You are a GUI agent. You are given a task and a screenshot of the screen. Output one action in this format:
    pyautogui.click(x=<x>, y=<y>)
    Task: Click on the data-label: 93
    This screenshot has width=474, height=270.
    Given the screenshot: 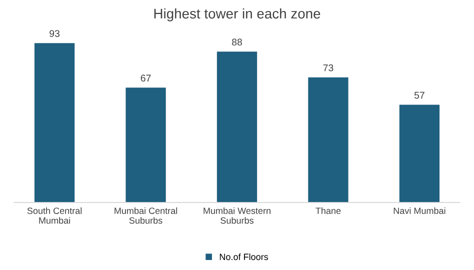 What is the action you would take?
    pyautogui.click(x=55, y=33)
    